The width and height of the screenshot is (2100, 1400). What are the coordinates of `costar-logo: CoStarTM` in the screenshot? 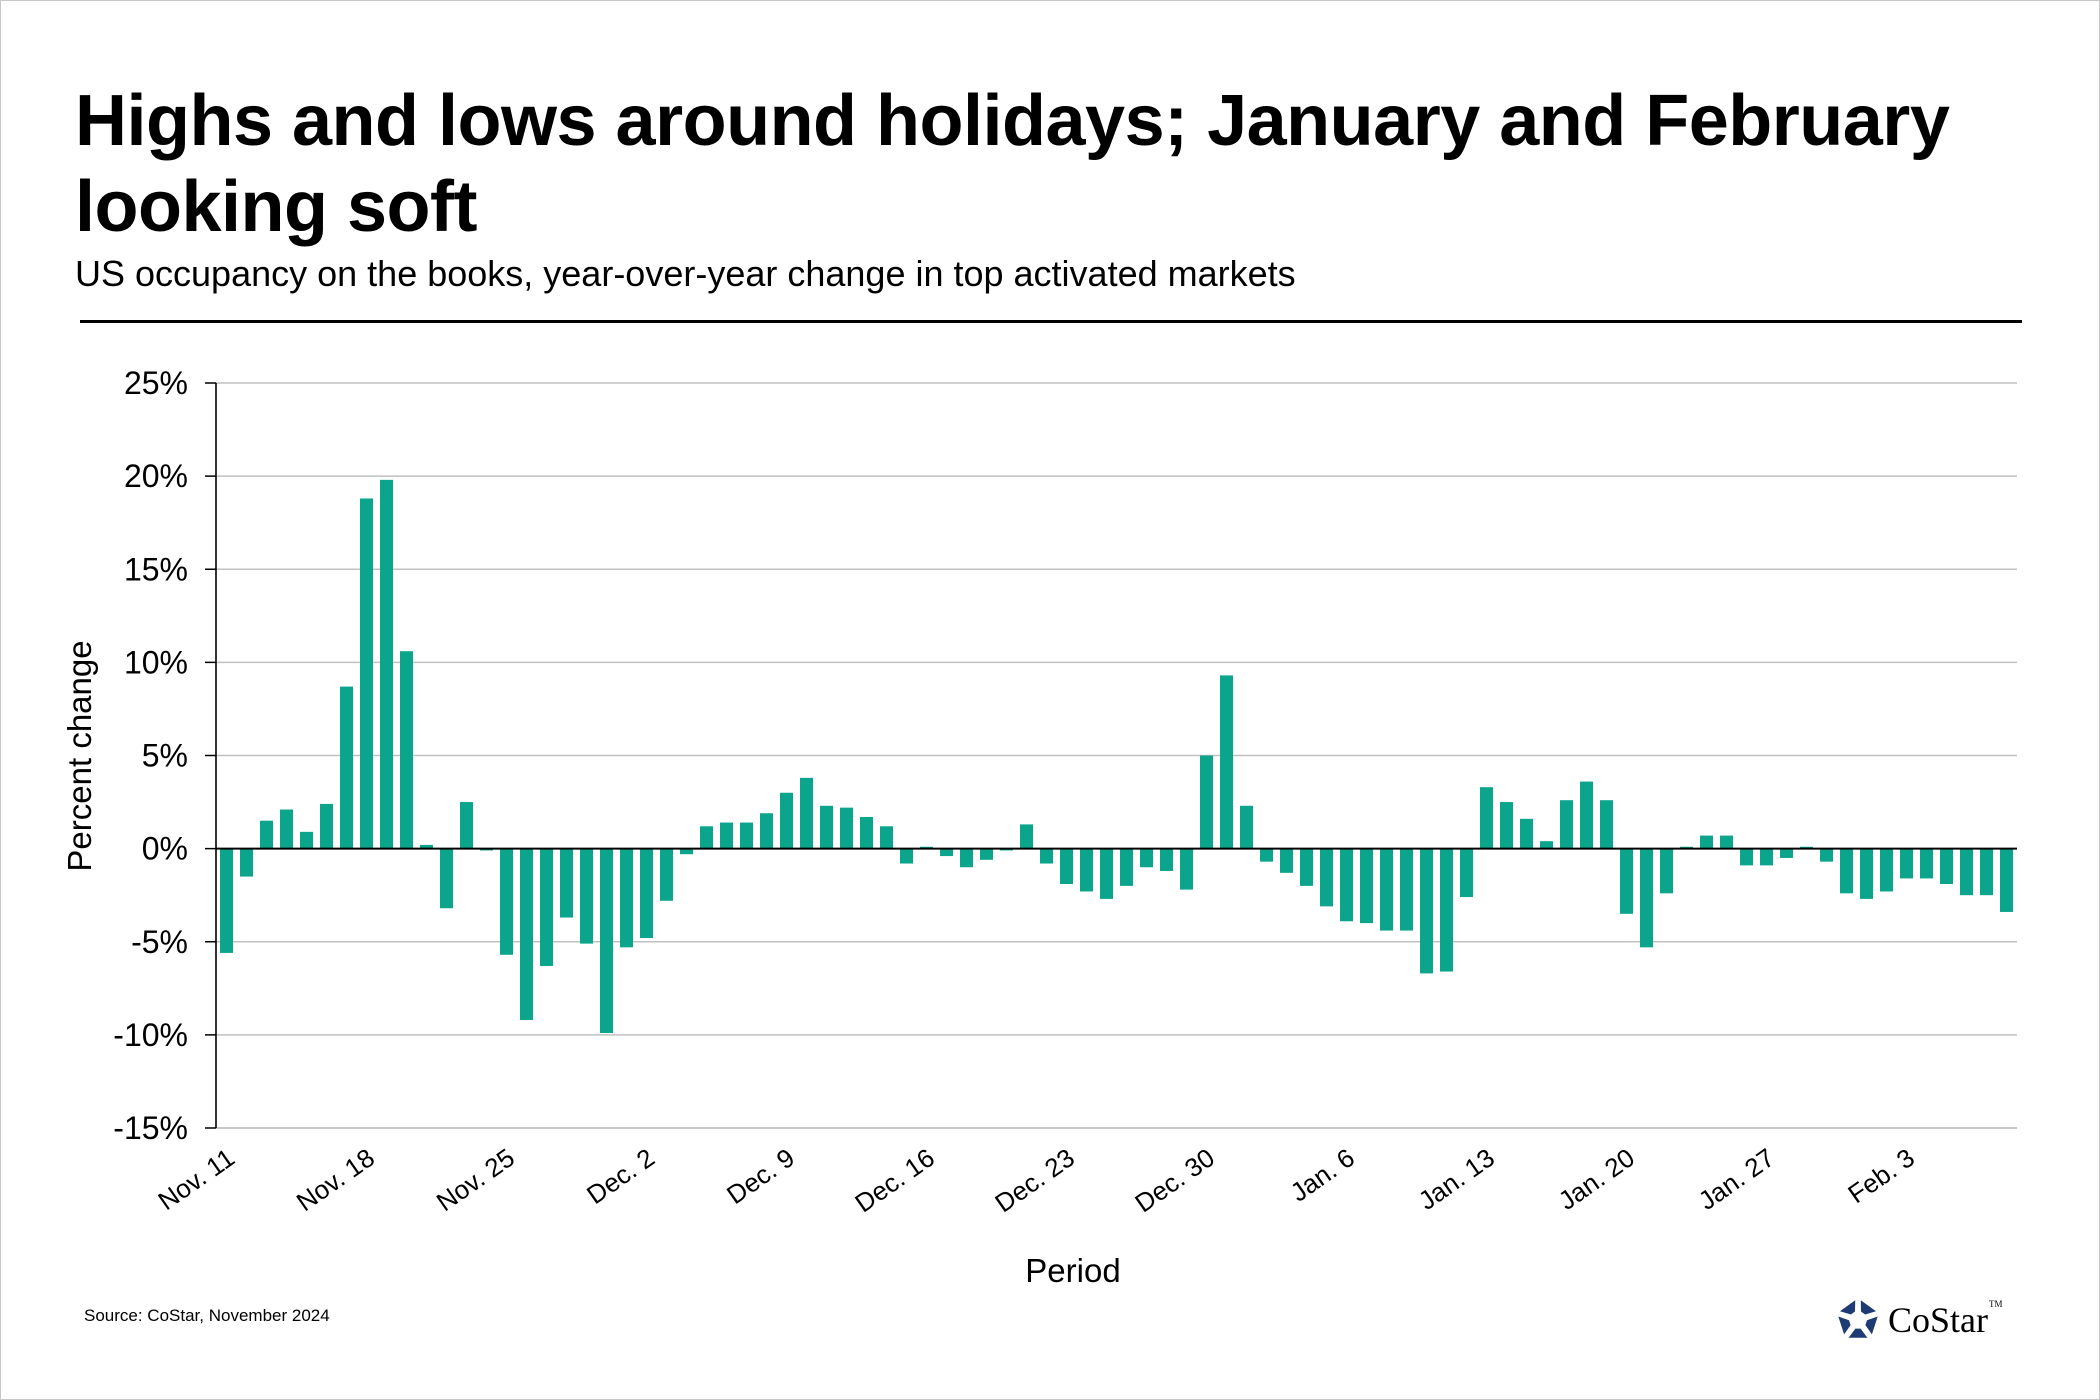 It's located at (1919, 1320).